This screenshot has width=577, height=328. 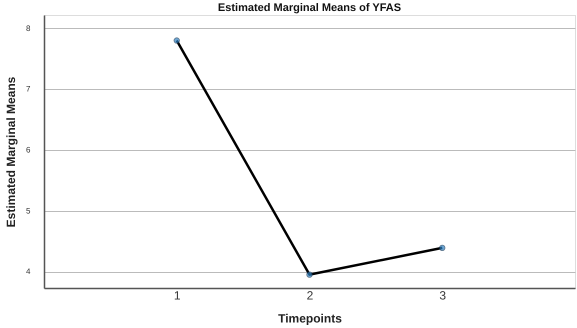 I want to click on y-tick-label: 6, so click(x=29, y=149).